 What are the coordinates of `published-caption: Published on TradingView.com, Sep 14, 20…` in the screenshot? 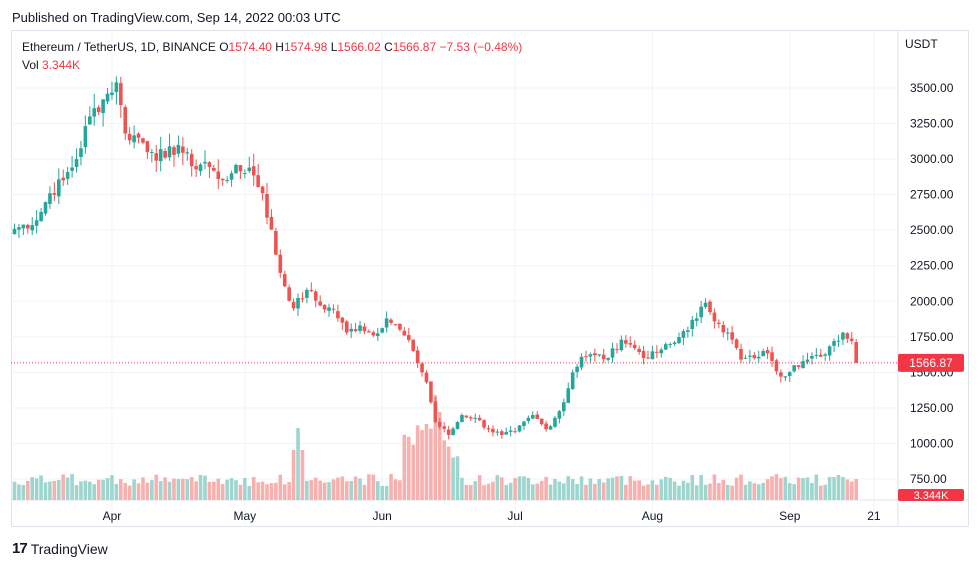 It's located at (176, 17).